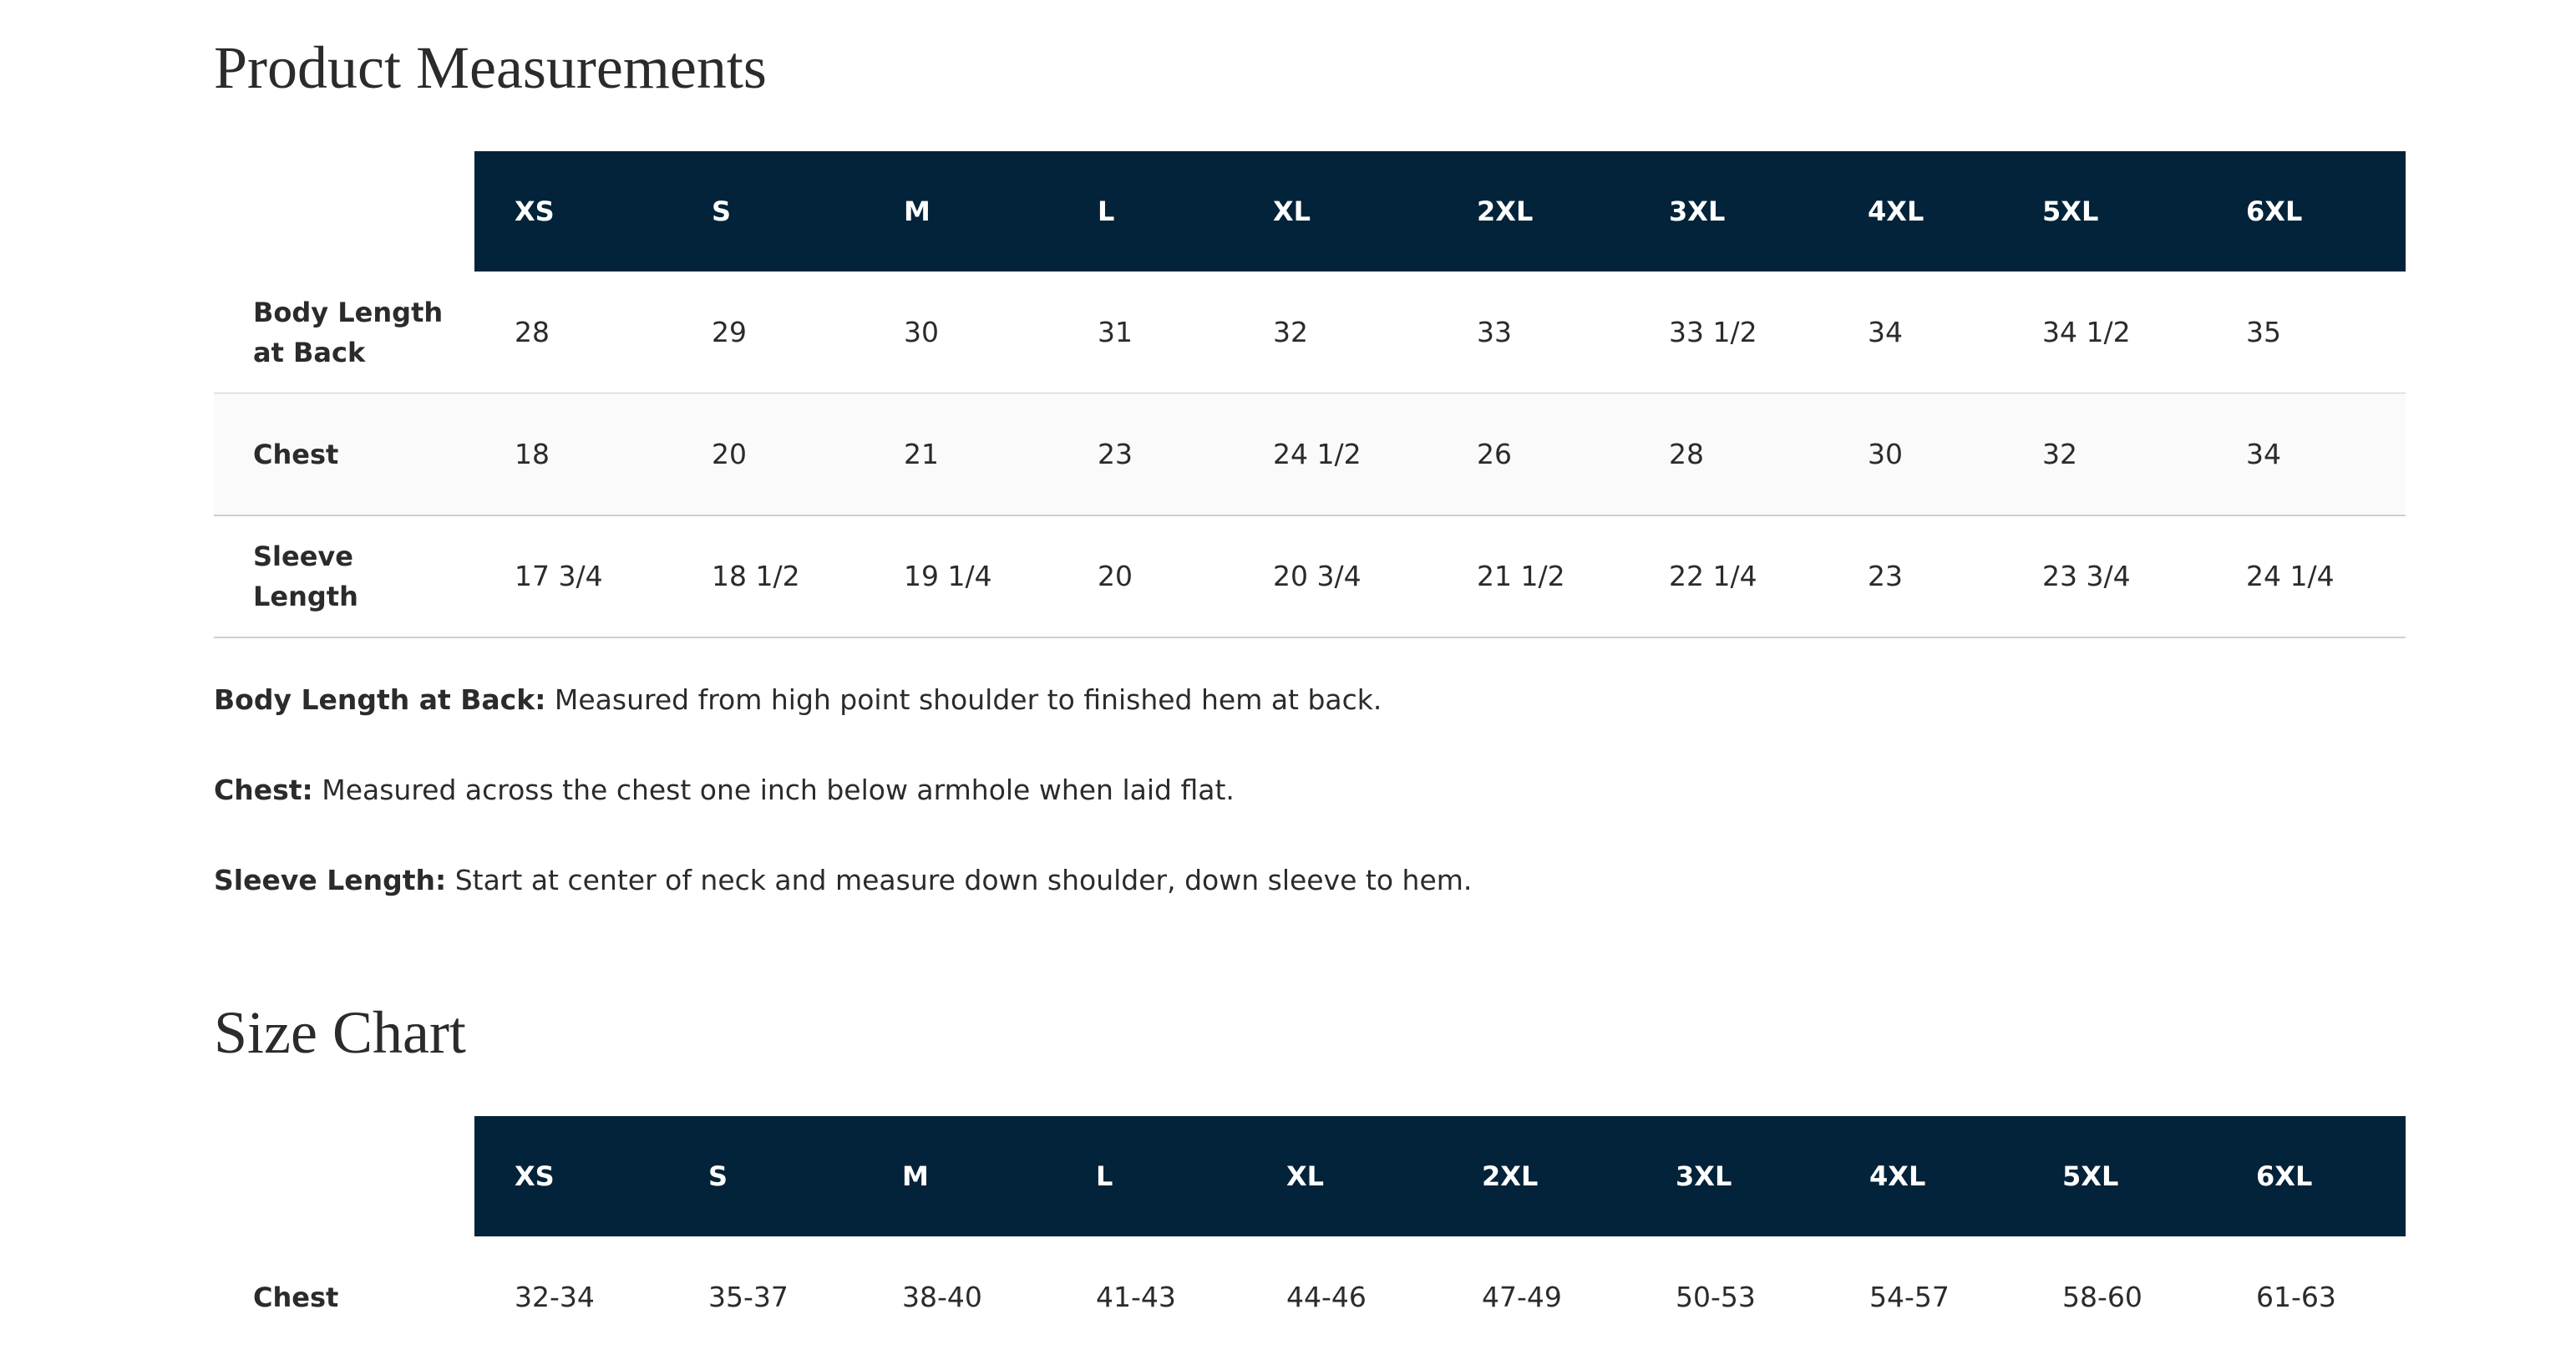  I want to click on cell: 33 1/2, so click(1713, 332).